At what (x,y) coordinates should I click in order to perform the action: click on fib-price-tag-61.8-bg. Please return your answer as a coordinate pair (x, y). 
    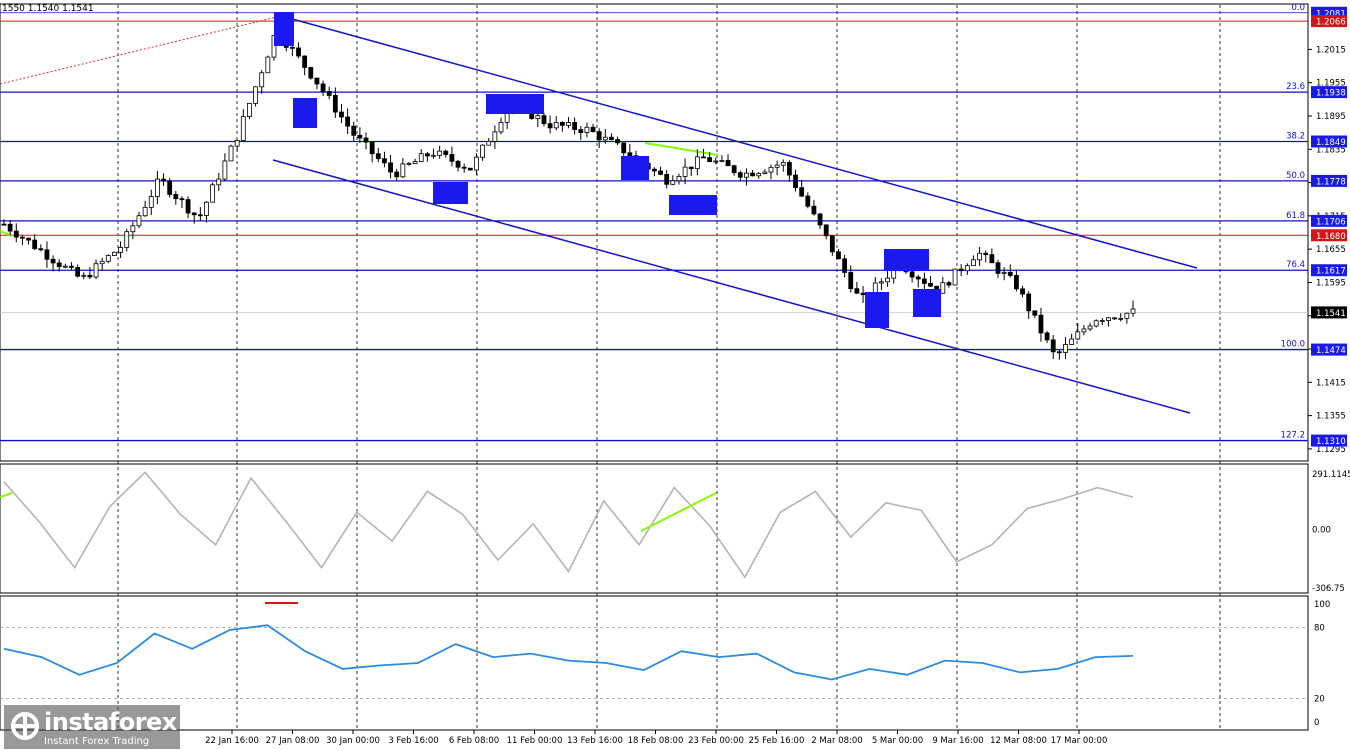
    Looking at the image, I should click on (1329, 220).